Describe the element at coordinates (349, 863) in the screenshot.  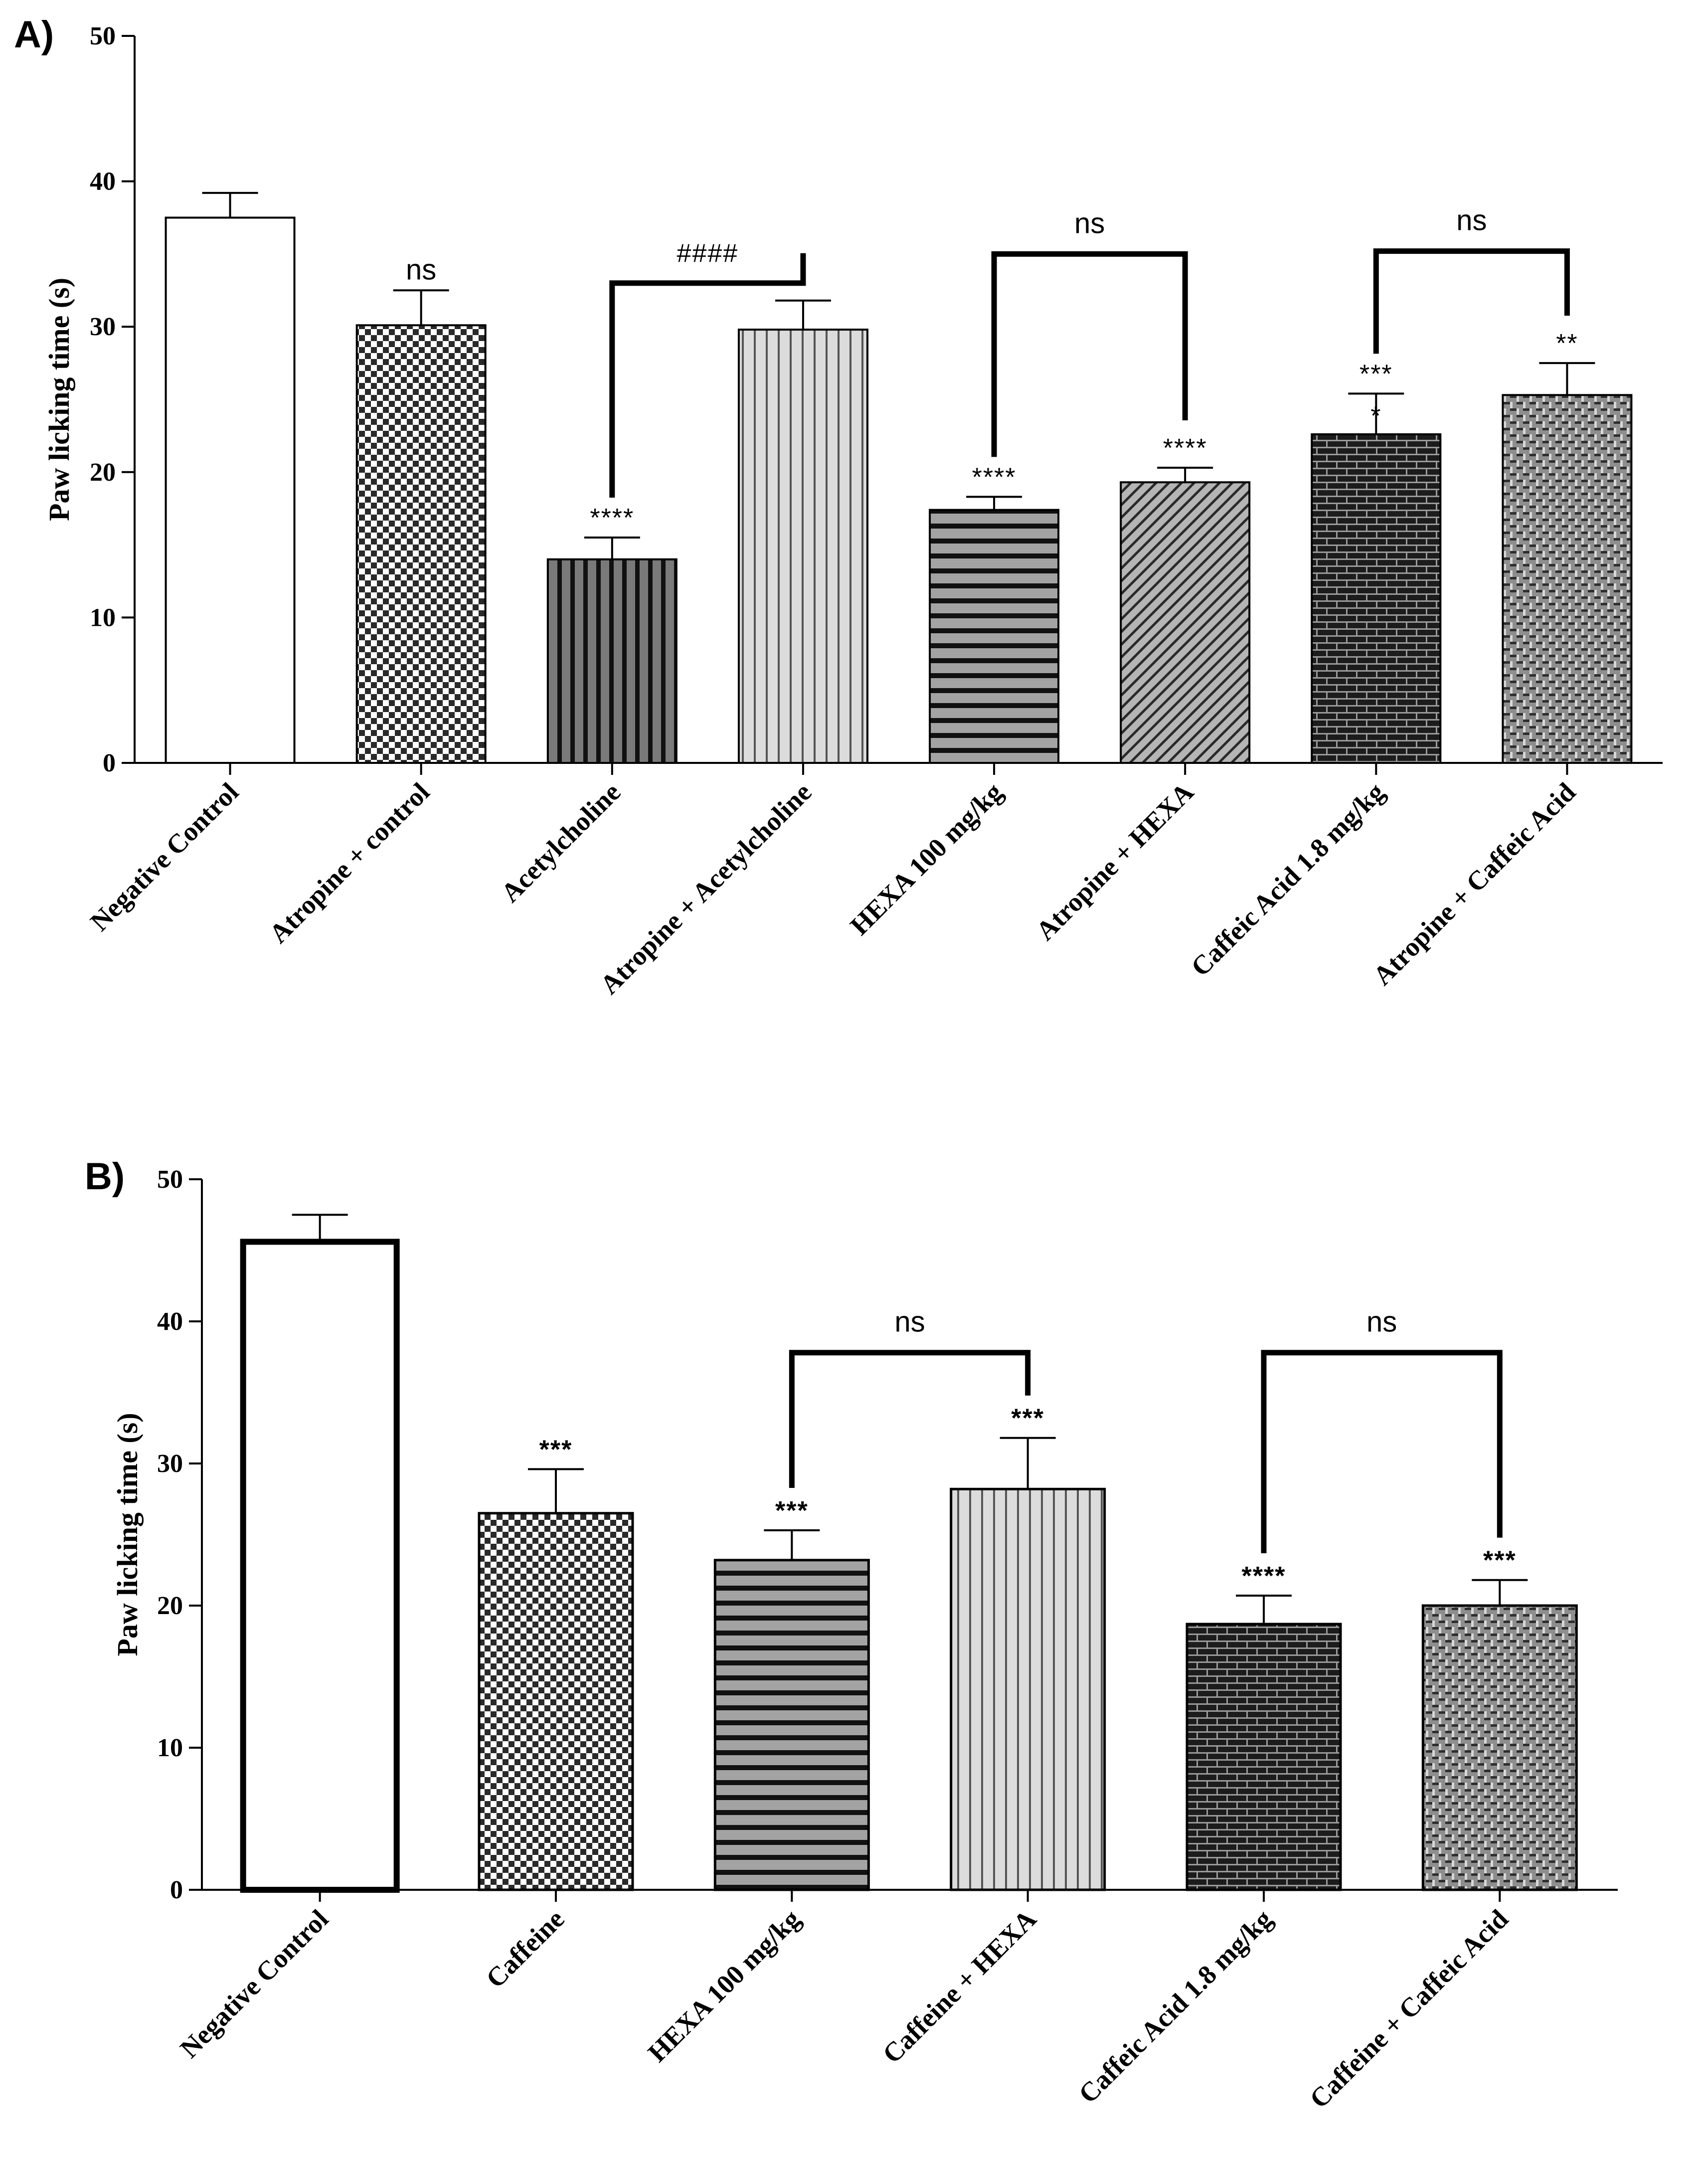
I see `x-tick-label: Atropine + control` at that location.